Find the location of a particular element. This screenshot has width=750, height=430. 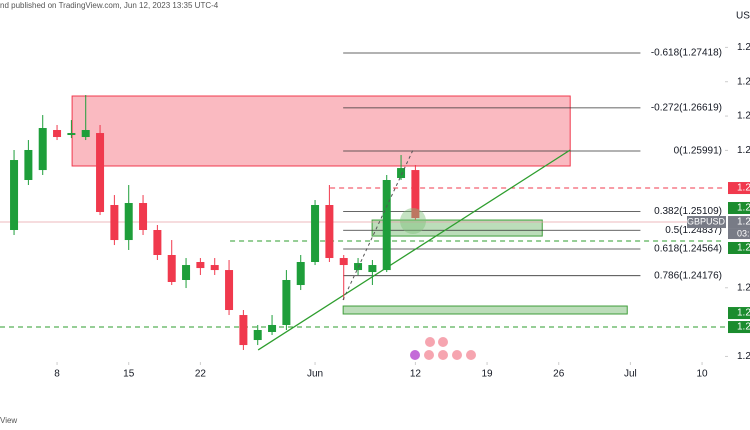

x-tick-label: Jul is located at coordinates (630, 374).